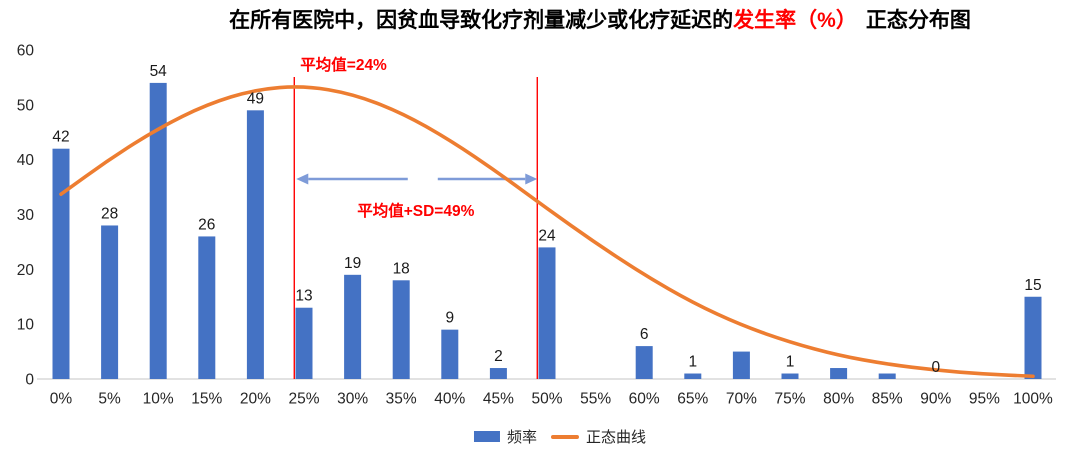 Image resolution: width=1080 pixels, height=450 pixels. Describe the element at coordinates (26, 270) in the screenshot. I see `y-tick-label: 20` at that location.